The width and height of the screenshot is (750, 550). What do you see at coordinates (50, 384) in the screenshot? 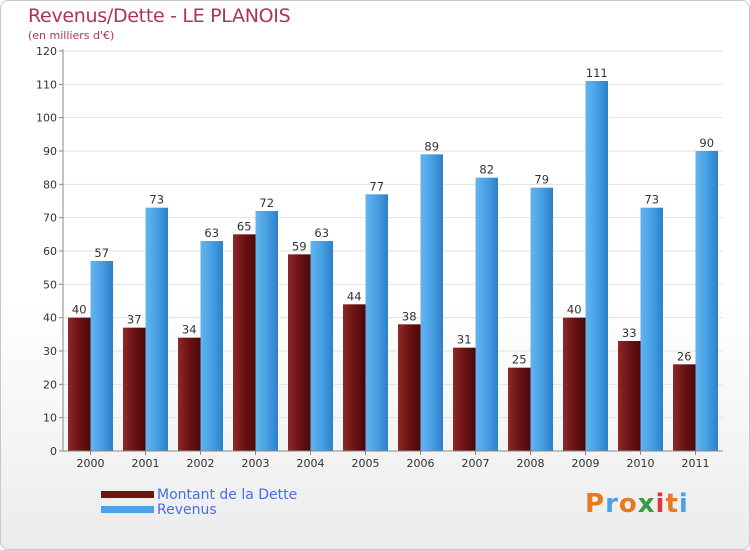
I see `y-tick-label: 20` at bounding box center [50, 384].